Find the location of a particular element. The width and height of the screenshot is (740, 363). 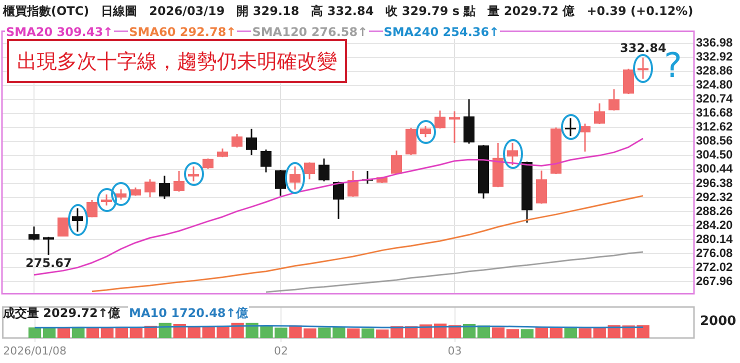

annotation: 出現多次十字線，趨勢仍未明確改變 is located at coordinates (177, 61).